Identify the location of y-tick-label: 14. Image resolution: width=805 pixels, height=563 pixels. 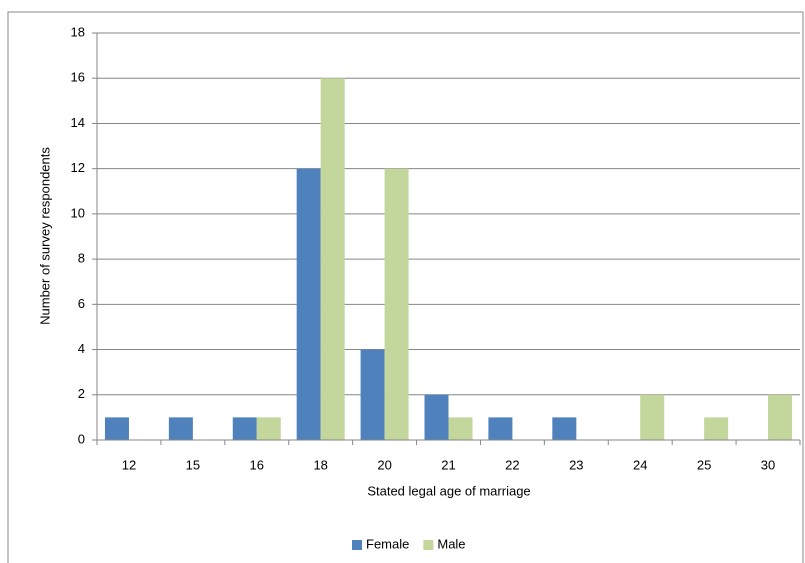
(78, 122).